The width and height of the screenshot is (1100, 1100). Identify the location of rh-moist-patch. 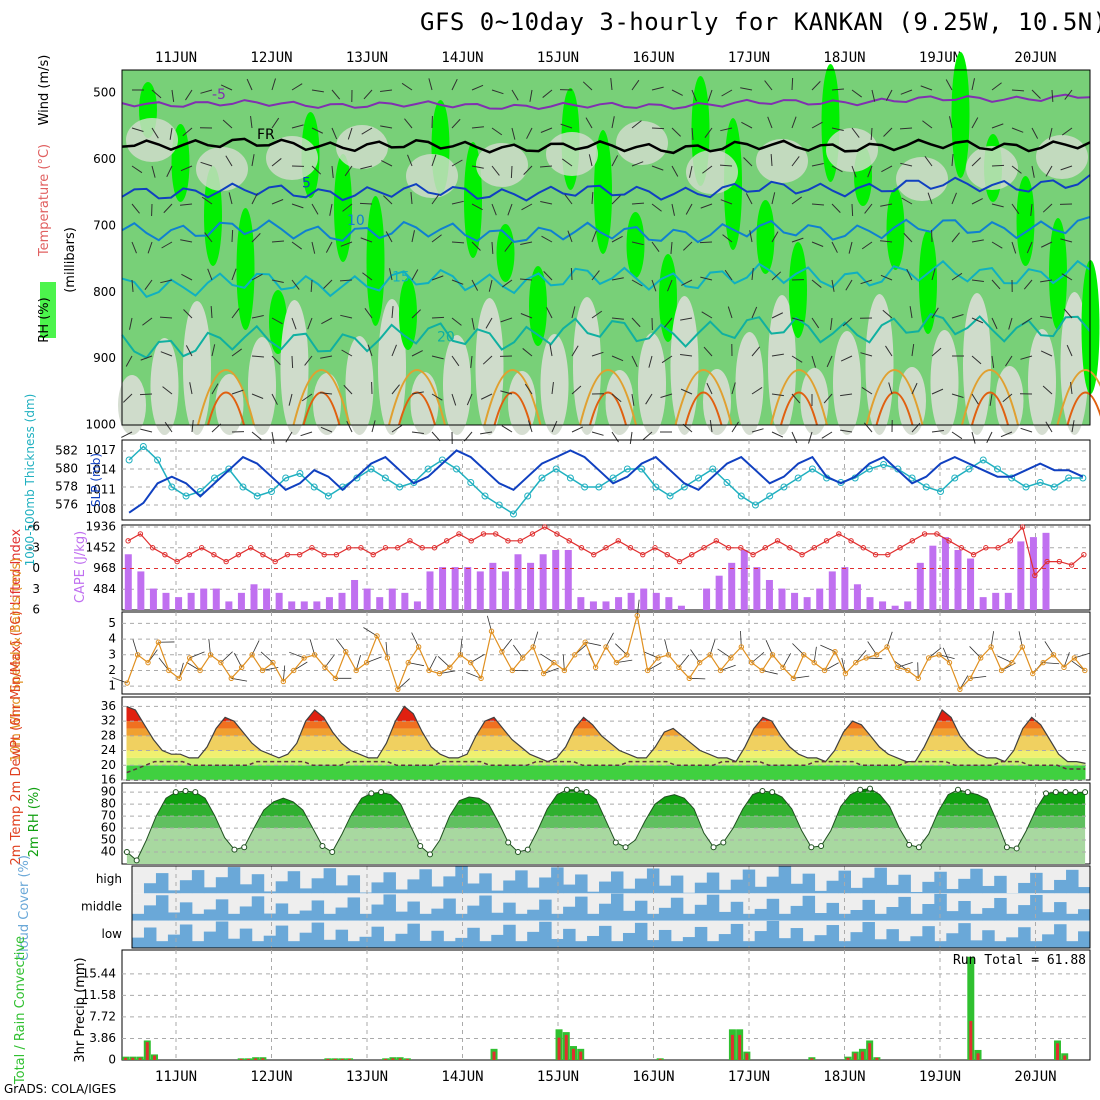
(1058, 274).